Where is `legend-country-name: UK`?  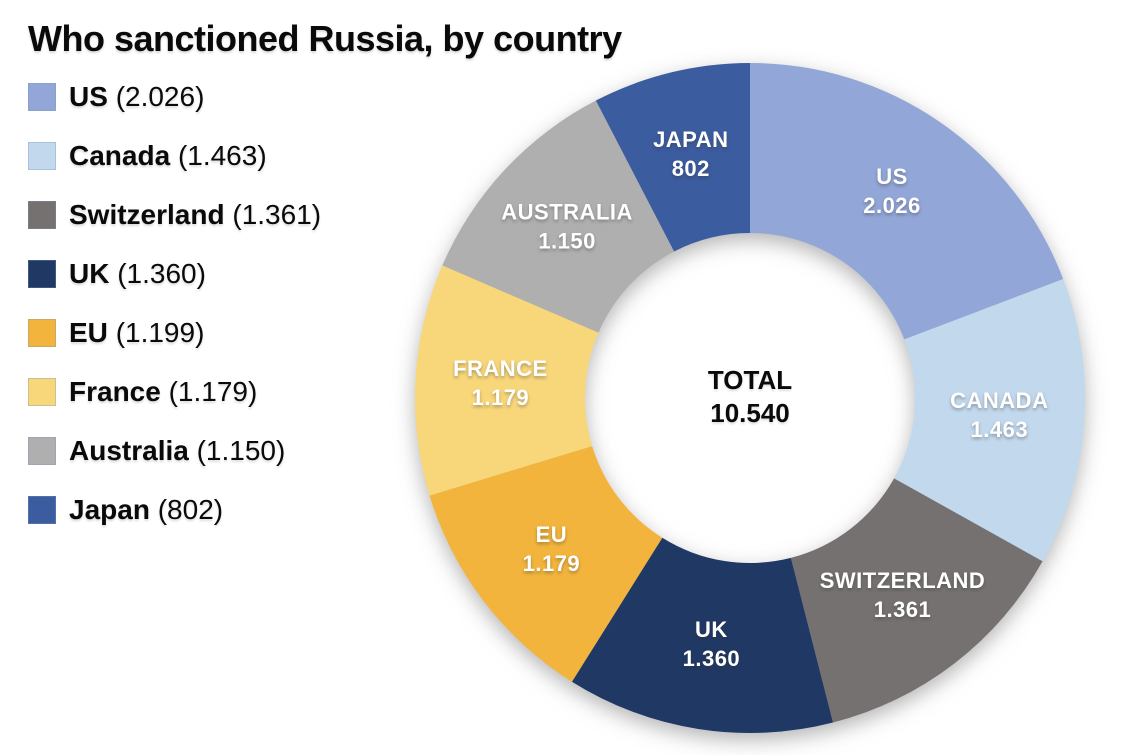
legend-country-name: UK is located at coordinates (89, 273).